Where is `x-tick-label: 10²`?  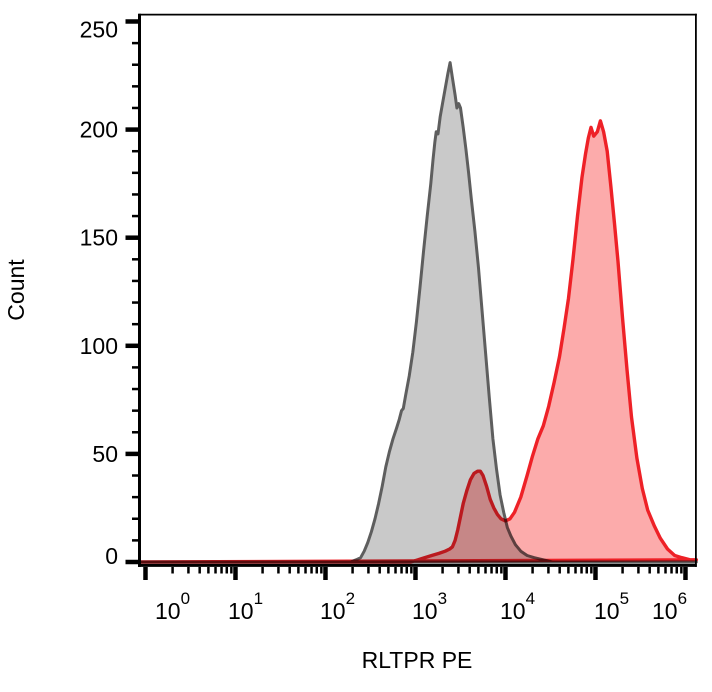
x-tick-label: 10² is located at coordinates (337, 606).